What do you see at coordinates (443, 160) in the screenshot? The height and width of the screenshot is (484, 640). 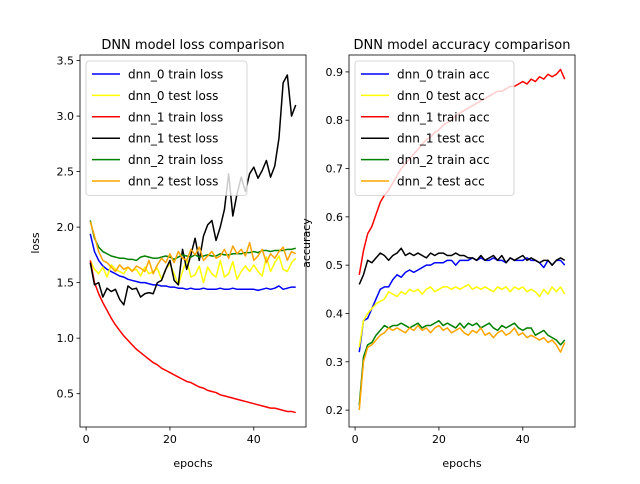 I see `accuracy-legend-label: dnn_2 train acc` at bounding box center [443, 160].